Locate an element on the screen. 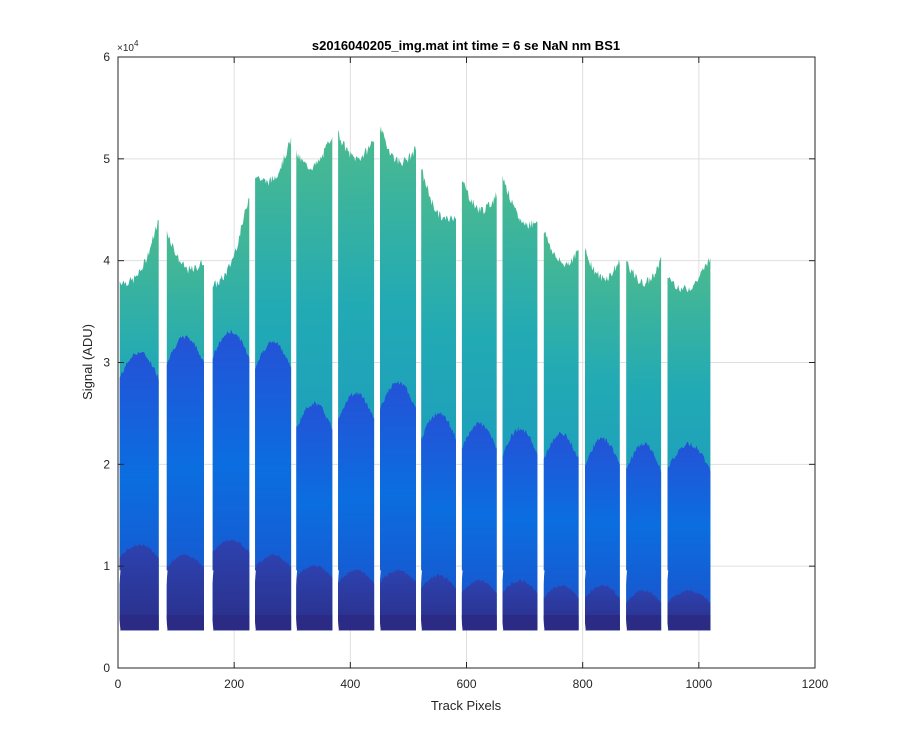  x-tick-label: 1000 is located at coordinates (698, 684).